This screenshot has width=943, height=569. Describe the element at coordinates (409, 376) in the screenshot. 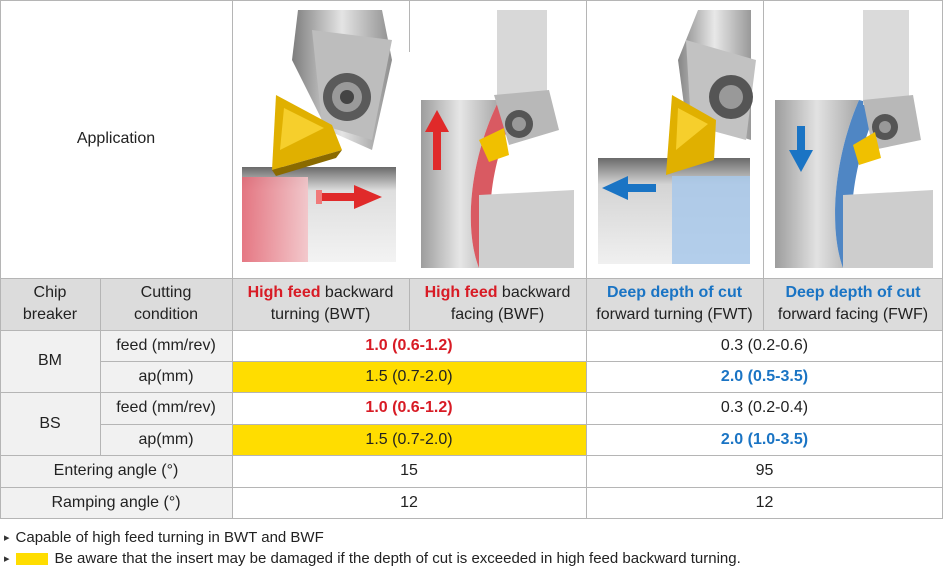

I see `bm-ap-high-feed: 1.5 (0.7-2.0)` at that location.